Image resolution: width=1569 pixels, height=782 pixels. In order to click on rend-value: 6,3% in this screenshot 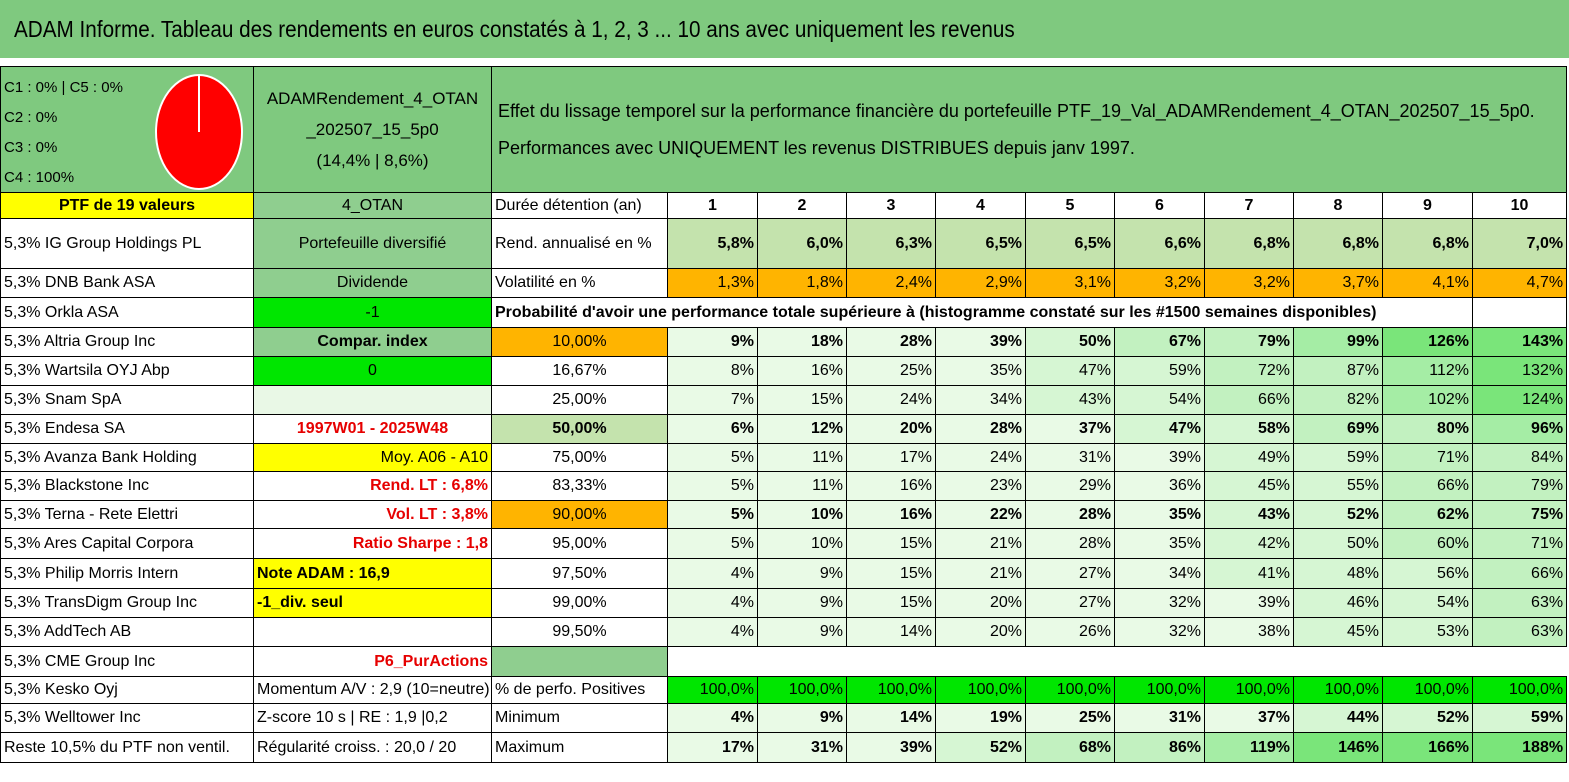, I will do `click(891, 243)`.